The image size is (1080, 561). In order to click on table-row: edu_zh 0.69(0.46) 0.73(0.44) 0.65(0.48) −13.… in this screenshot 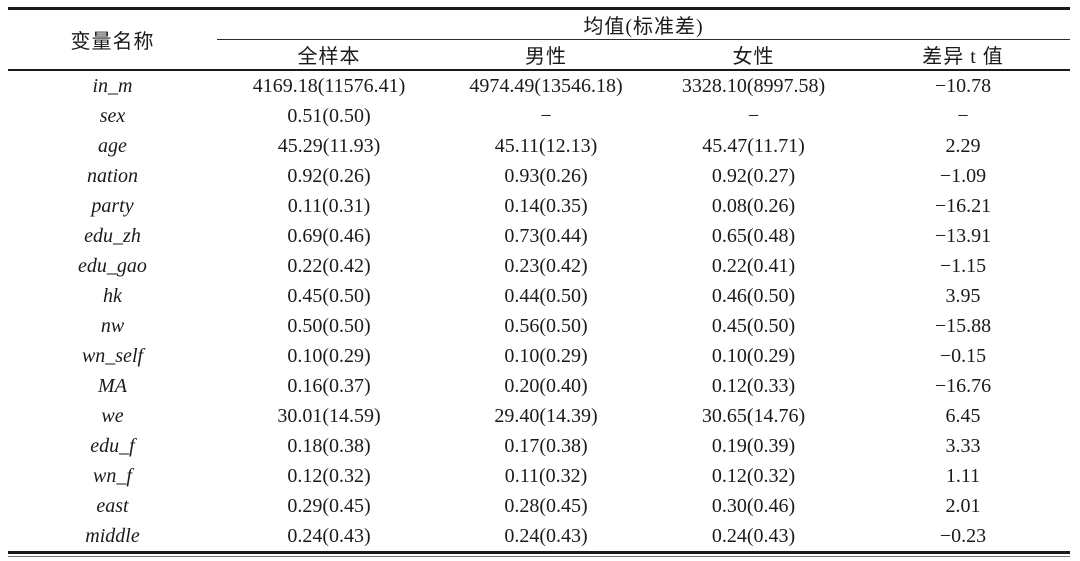, I will do `click(539, 236)`.